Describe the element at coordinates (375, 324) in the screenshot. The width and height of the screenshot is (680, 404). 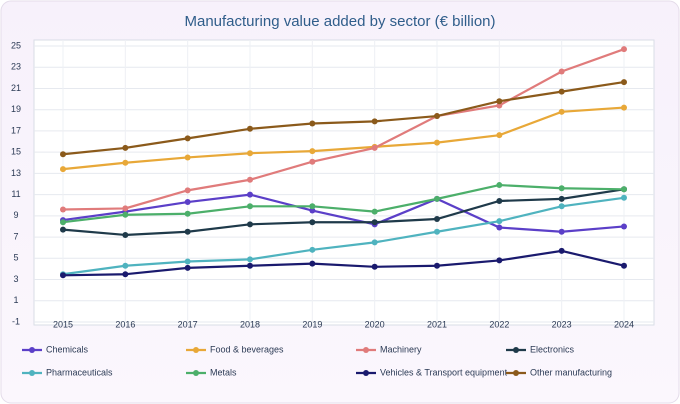
I see `x-tick-label: 2020` at that location.